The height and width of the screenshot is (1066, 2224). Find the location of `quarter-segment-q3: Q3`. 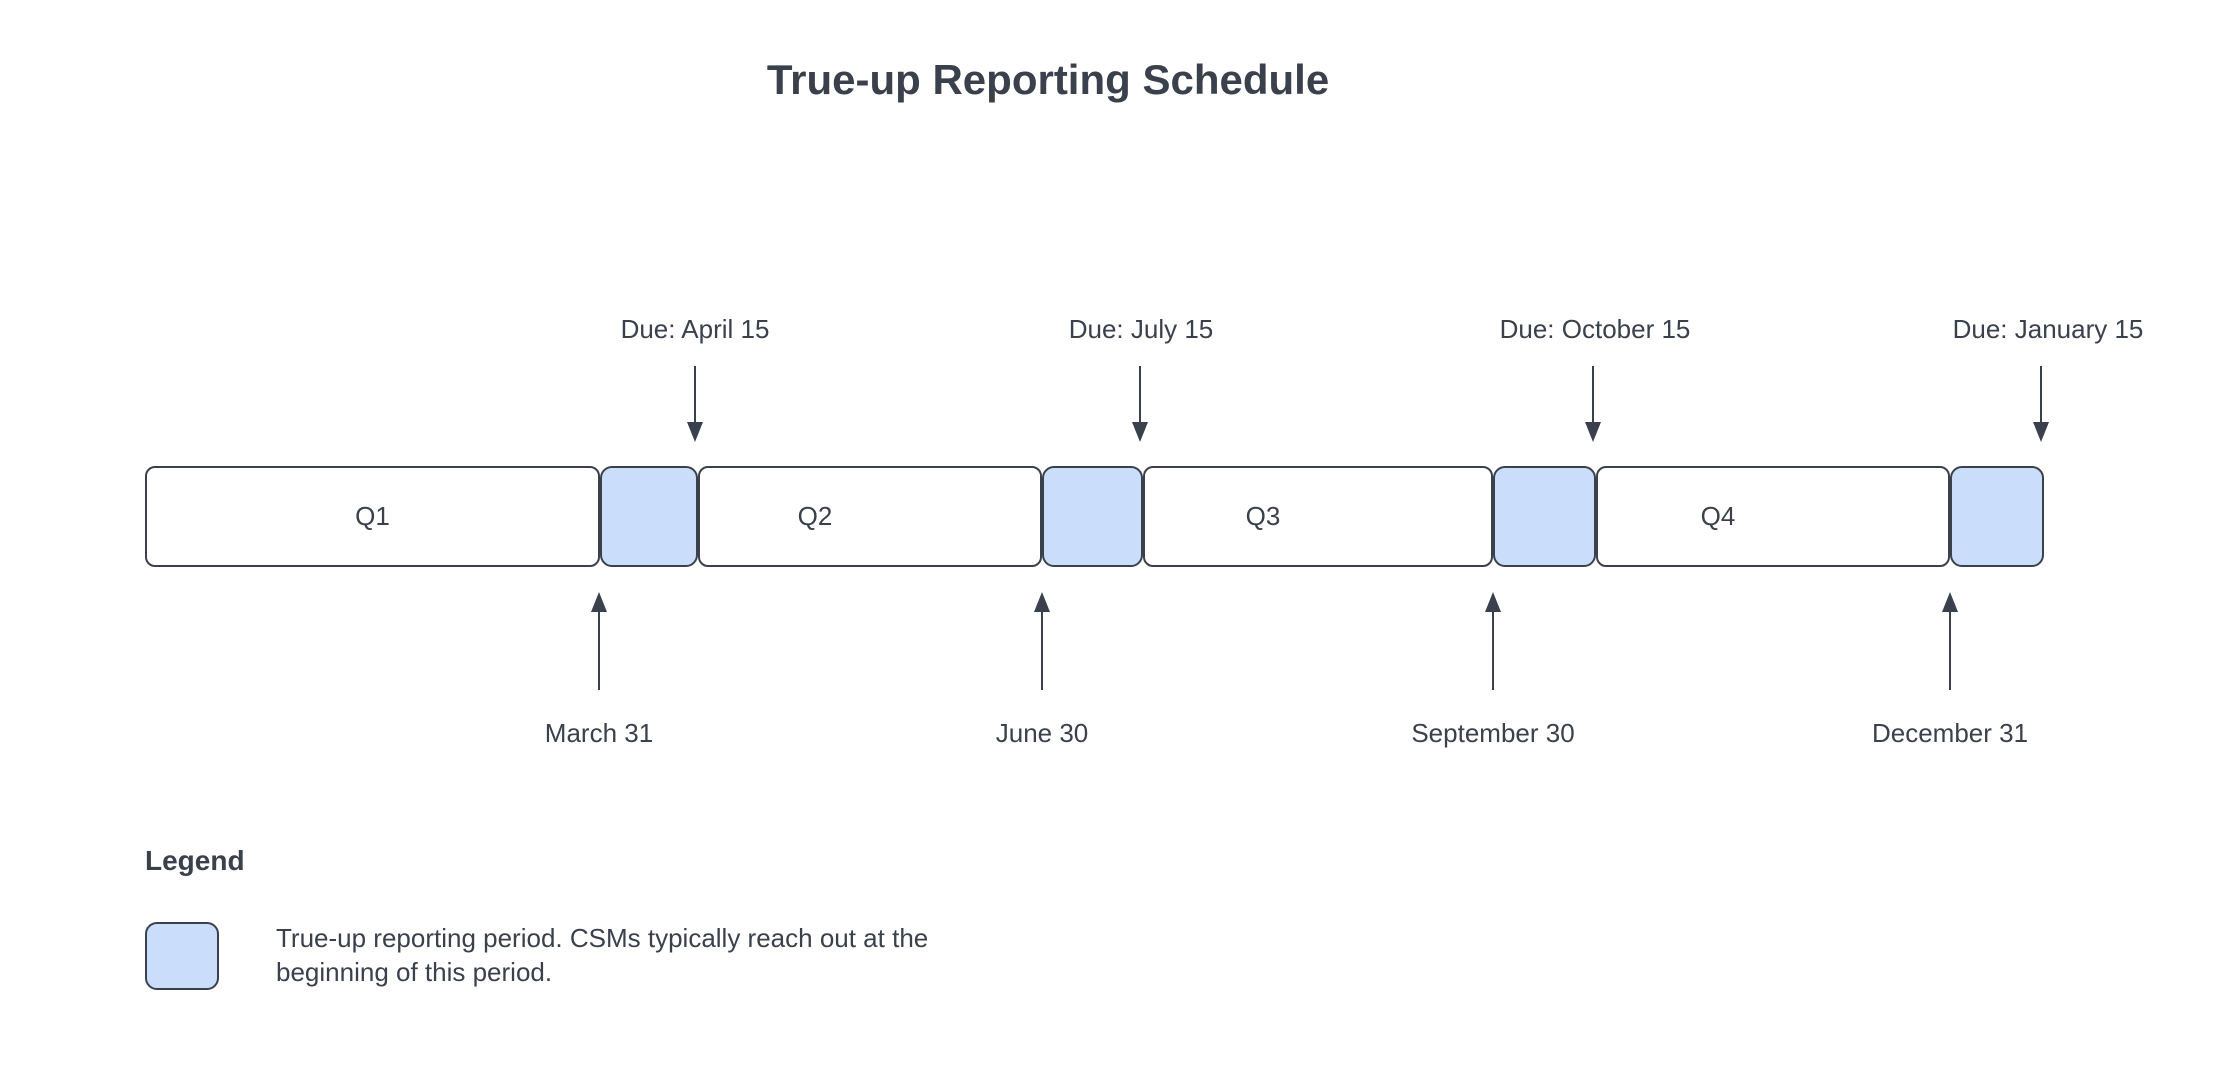

quarter-segment-q3: Q3 is located at coordinates (1318, 516).